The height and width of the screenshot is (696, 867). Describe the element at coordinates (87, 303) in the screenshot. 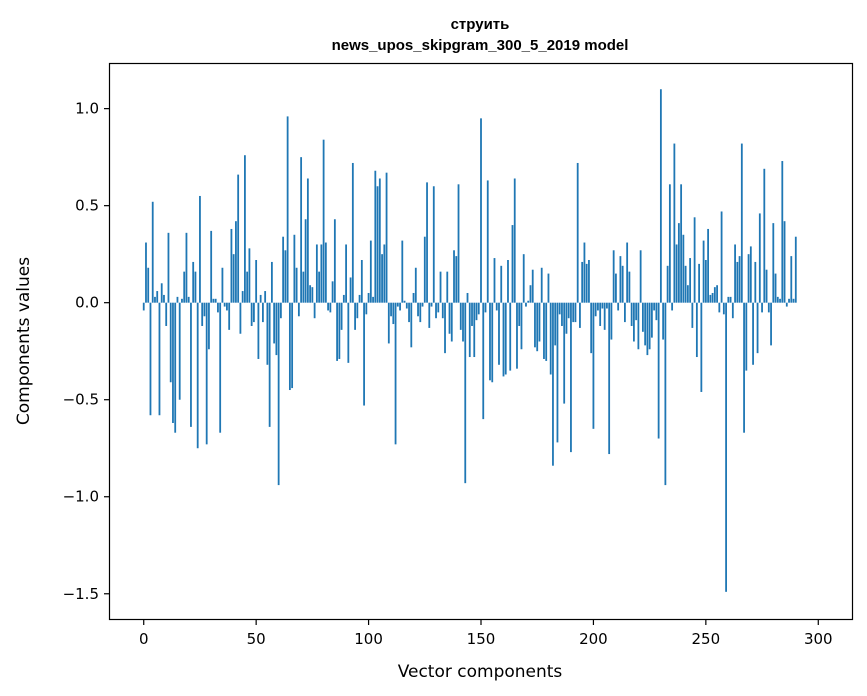

I see `y-tick-label: 0.0` at that location.